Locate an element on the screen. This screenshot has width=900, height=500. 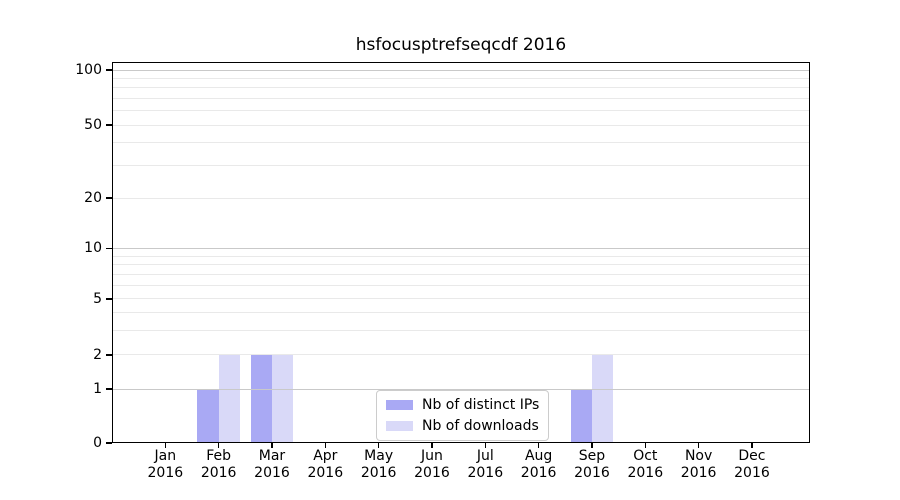
y-tick-label: 10 is located at coordinates (93, 248).